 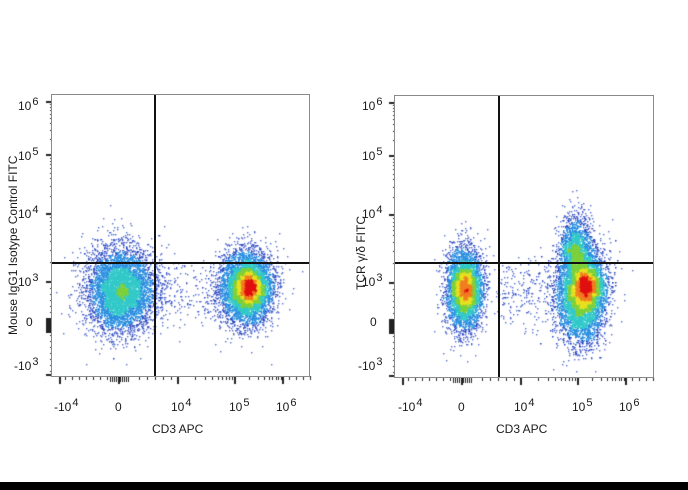 I want to click on right-quadrant-gate-horizontal, so click(x=524, y=263).